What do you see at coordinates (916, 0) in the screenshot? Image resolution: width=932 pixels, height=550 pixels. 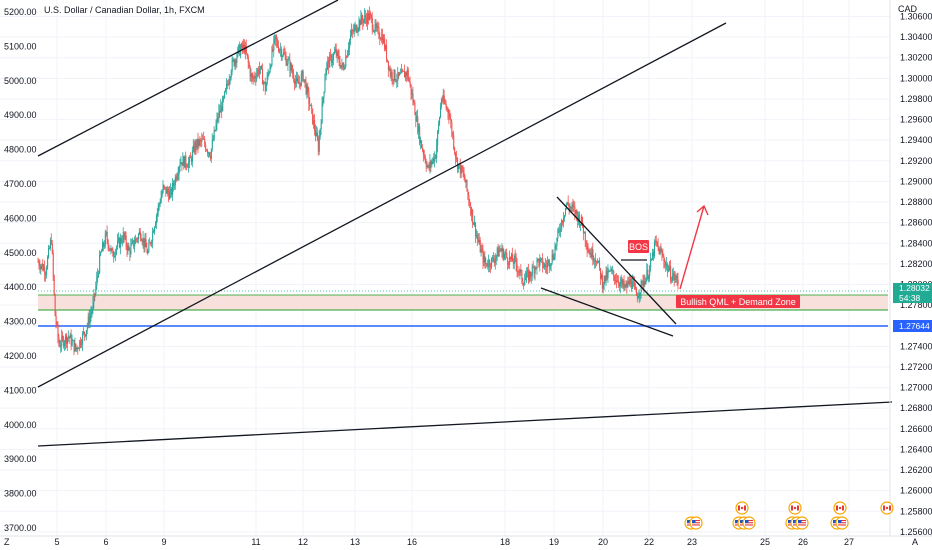 I see `right-axis-tick: 1.30800` at bounding box center [916, 0].